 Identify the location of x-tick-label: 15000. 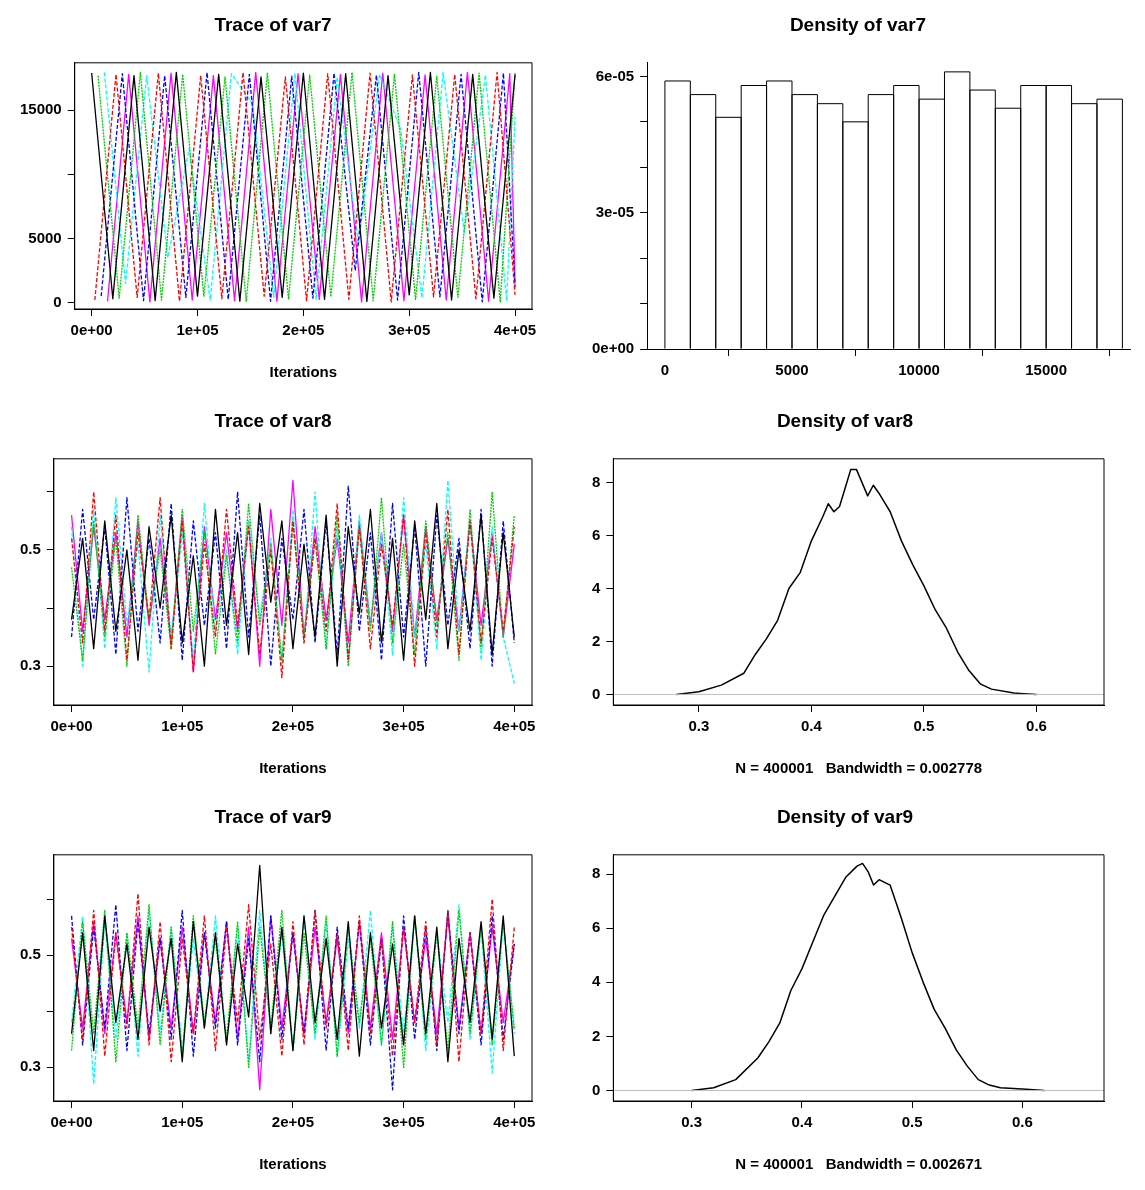
(1046, 370).